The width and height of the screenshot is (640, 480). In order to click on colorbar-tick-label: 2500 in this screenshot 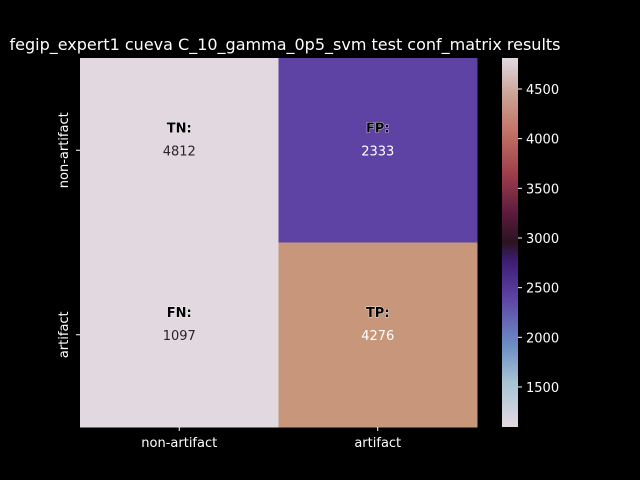, I will do `click(542, 289)`.